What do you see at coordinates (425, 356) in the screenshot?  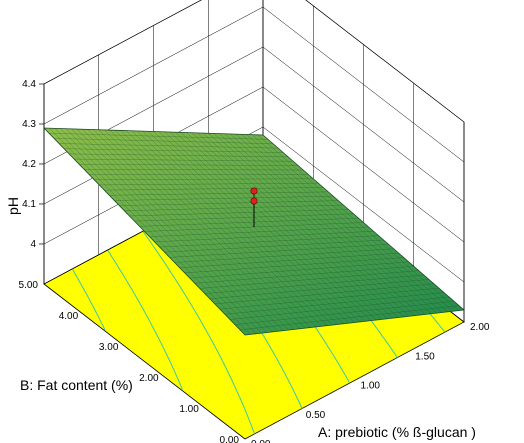 I see `x-tick-label: 1.50` at bounding box center [425, 356].